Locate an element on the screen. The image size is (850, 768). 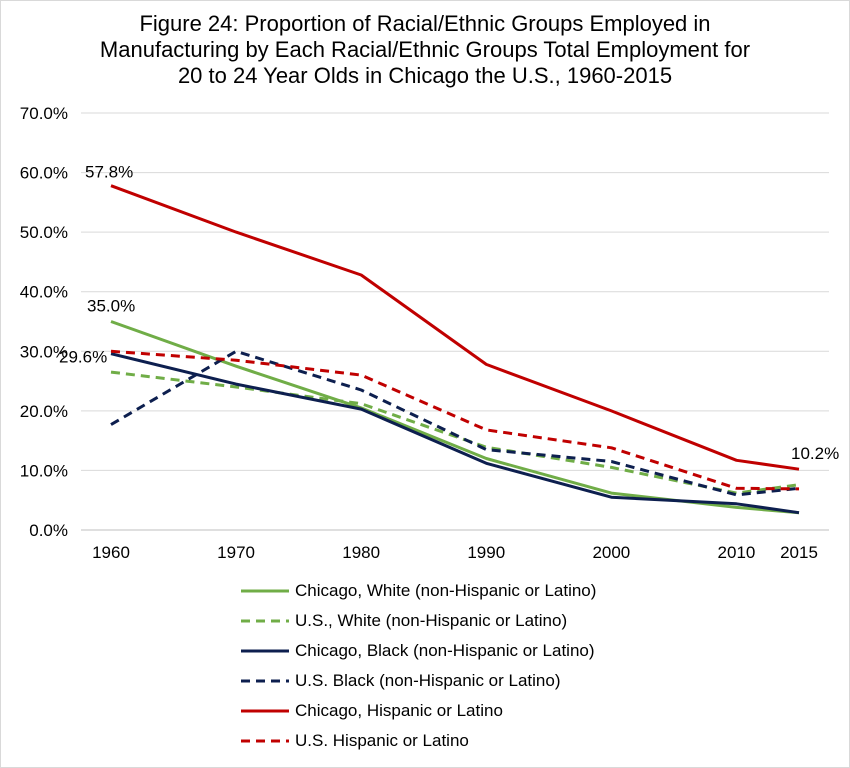
y-tick-label: 70.0% is located at coordinates (44, 113).